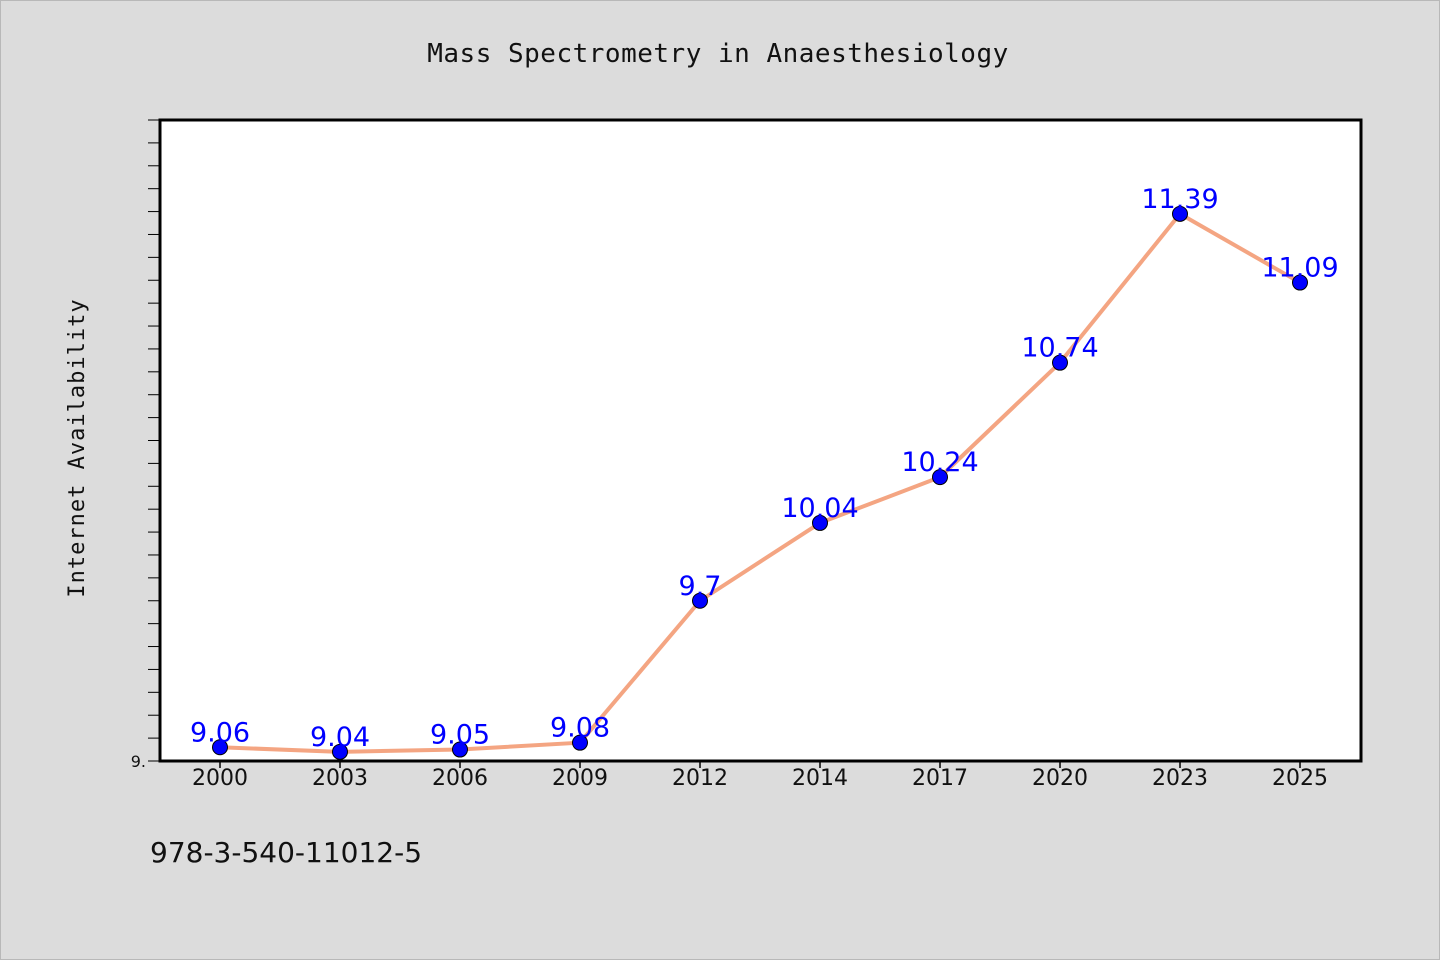 This screenshot has width=1440, height=960. Describe the element at coordinates (820, 778) in the screenshot. I see `x-tick-label: 2014` at that location.